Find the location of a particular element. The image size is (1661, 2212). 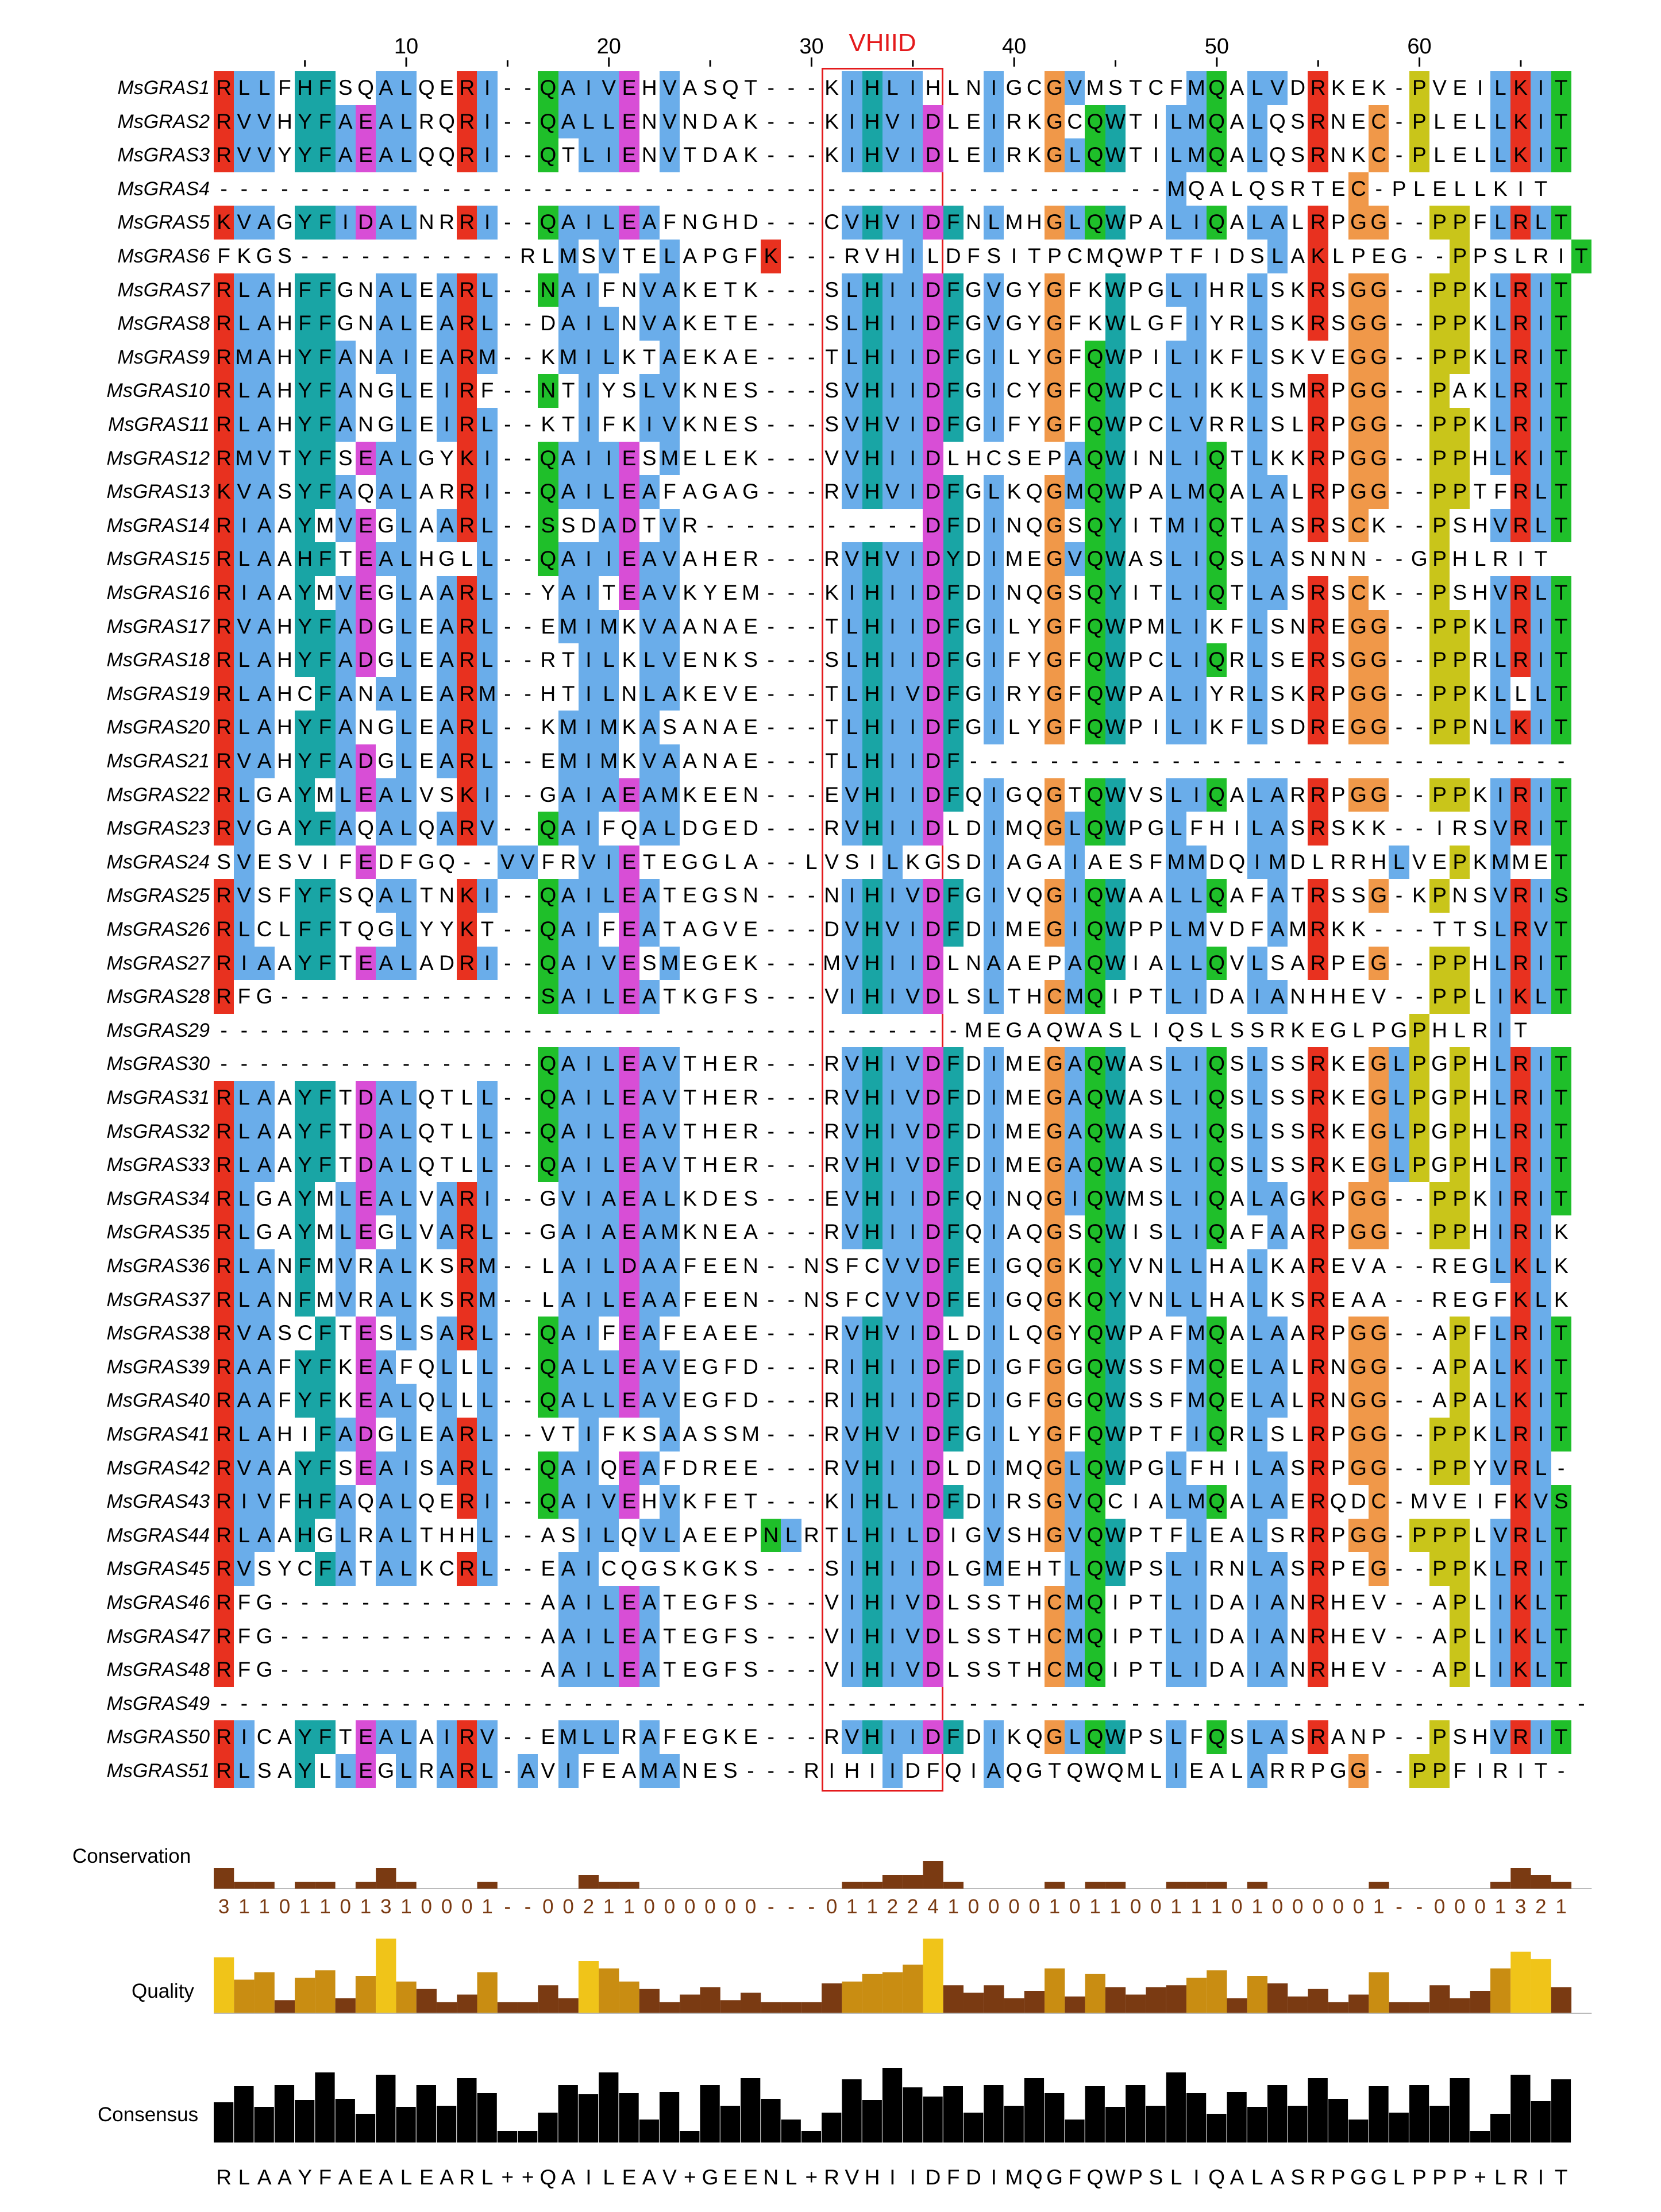

sequence-name: MsGRAS19 is located at coordinates (158, 693).